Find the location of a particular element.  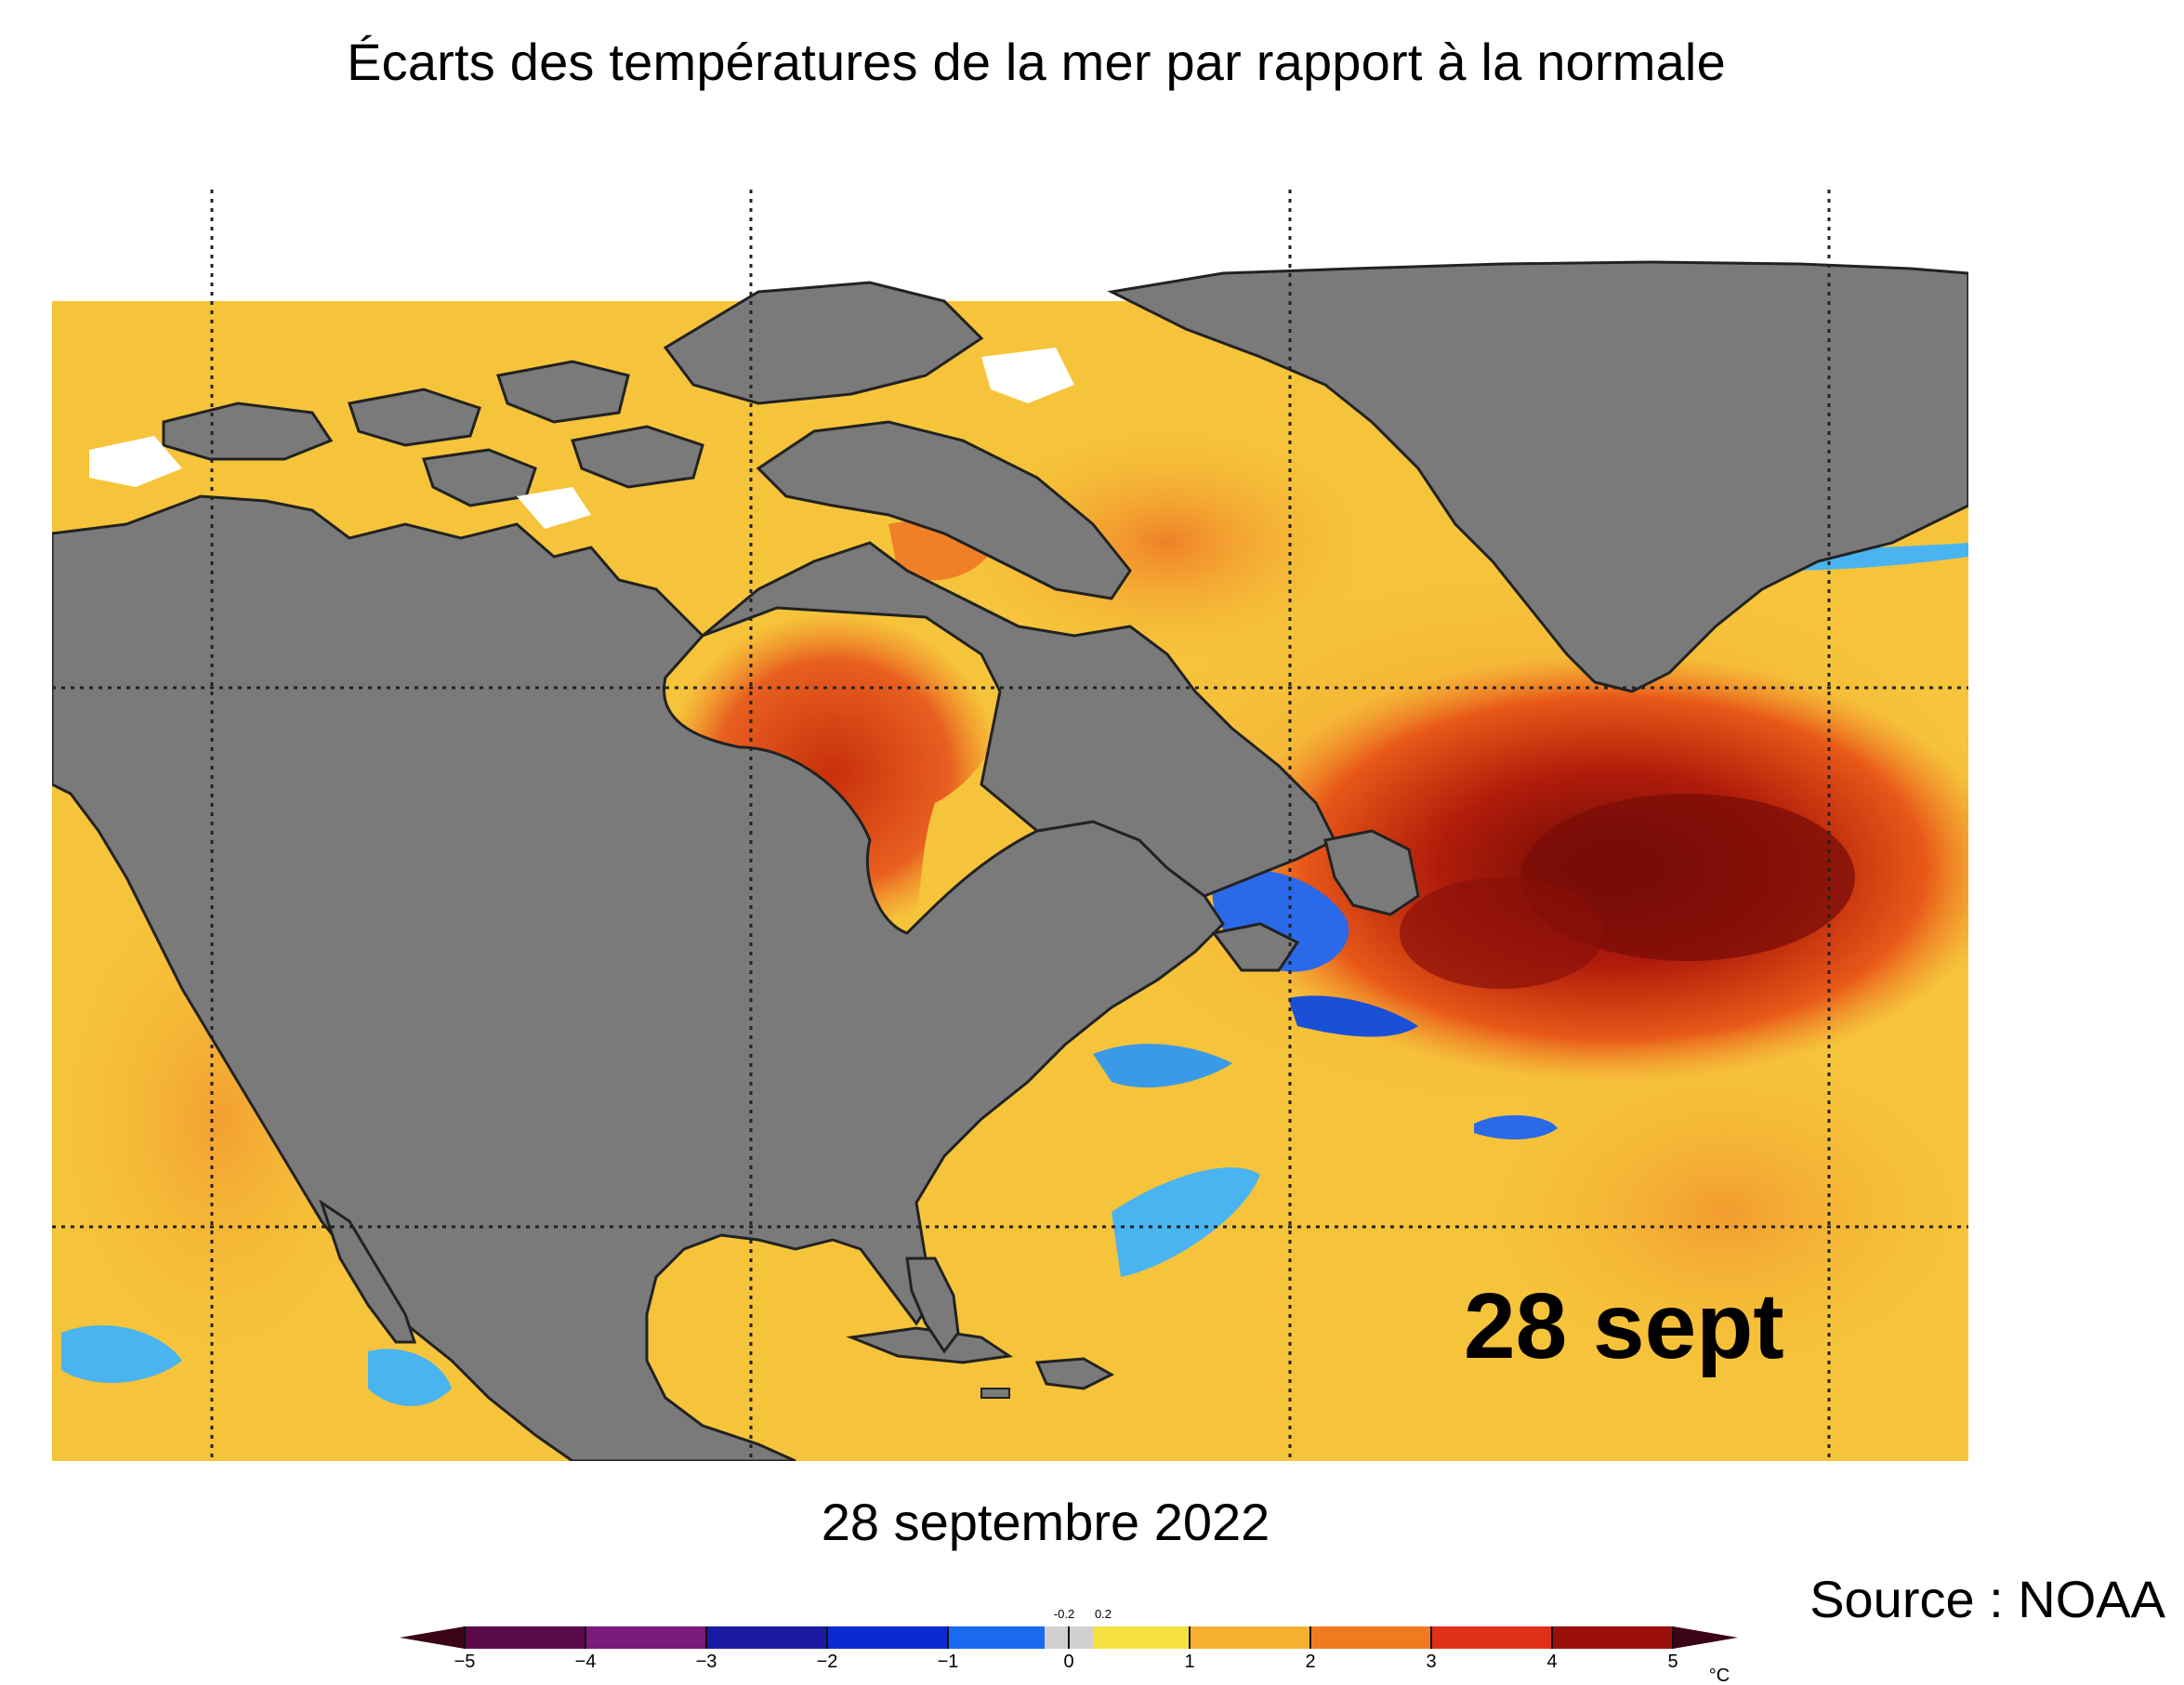

colorbar-extend-high is located at coordinates (1705, 1637).